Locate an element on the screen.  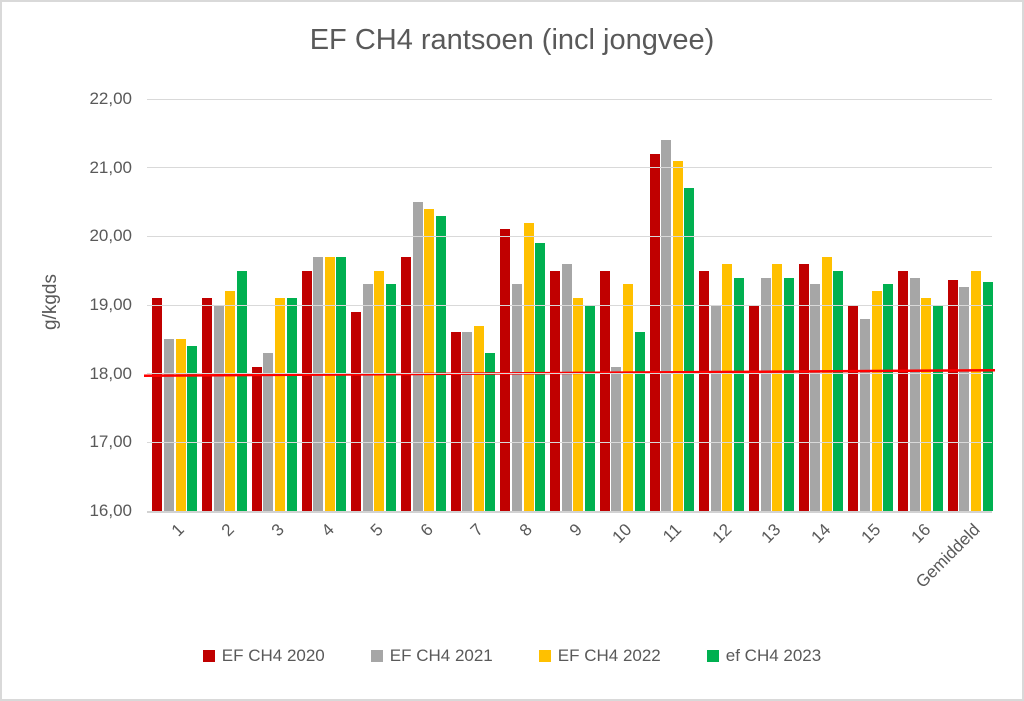
legend-item-ef-ch4-2021: EF CH4 2021 is located at coordinates (431, 656).